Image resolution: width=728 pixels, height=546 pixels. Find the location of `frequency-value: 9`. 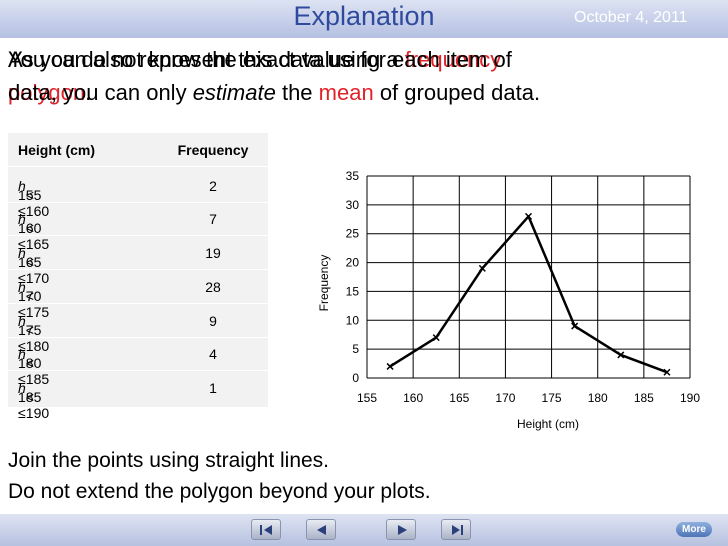

frequency-value: 9 is located at coordinates (213, 321).